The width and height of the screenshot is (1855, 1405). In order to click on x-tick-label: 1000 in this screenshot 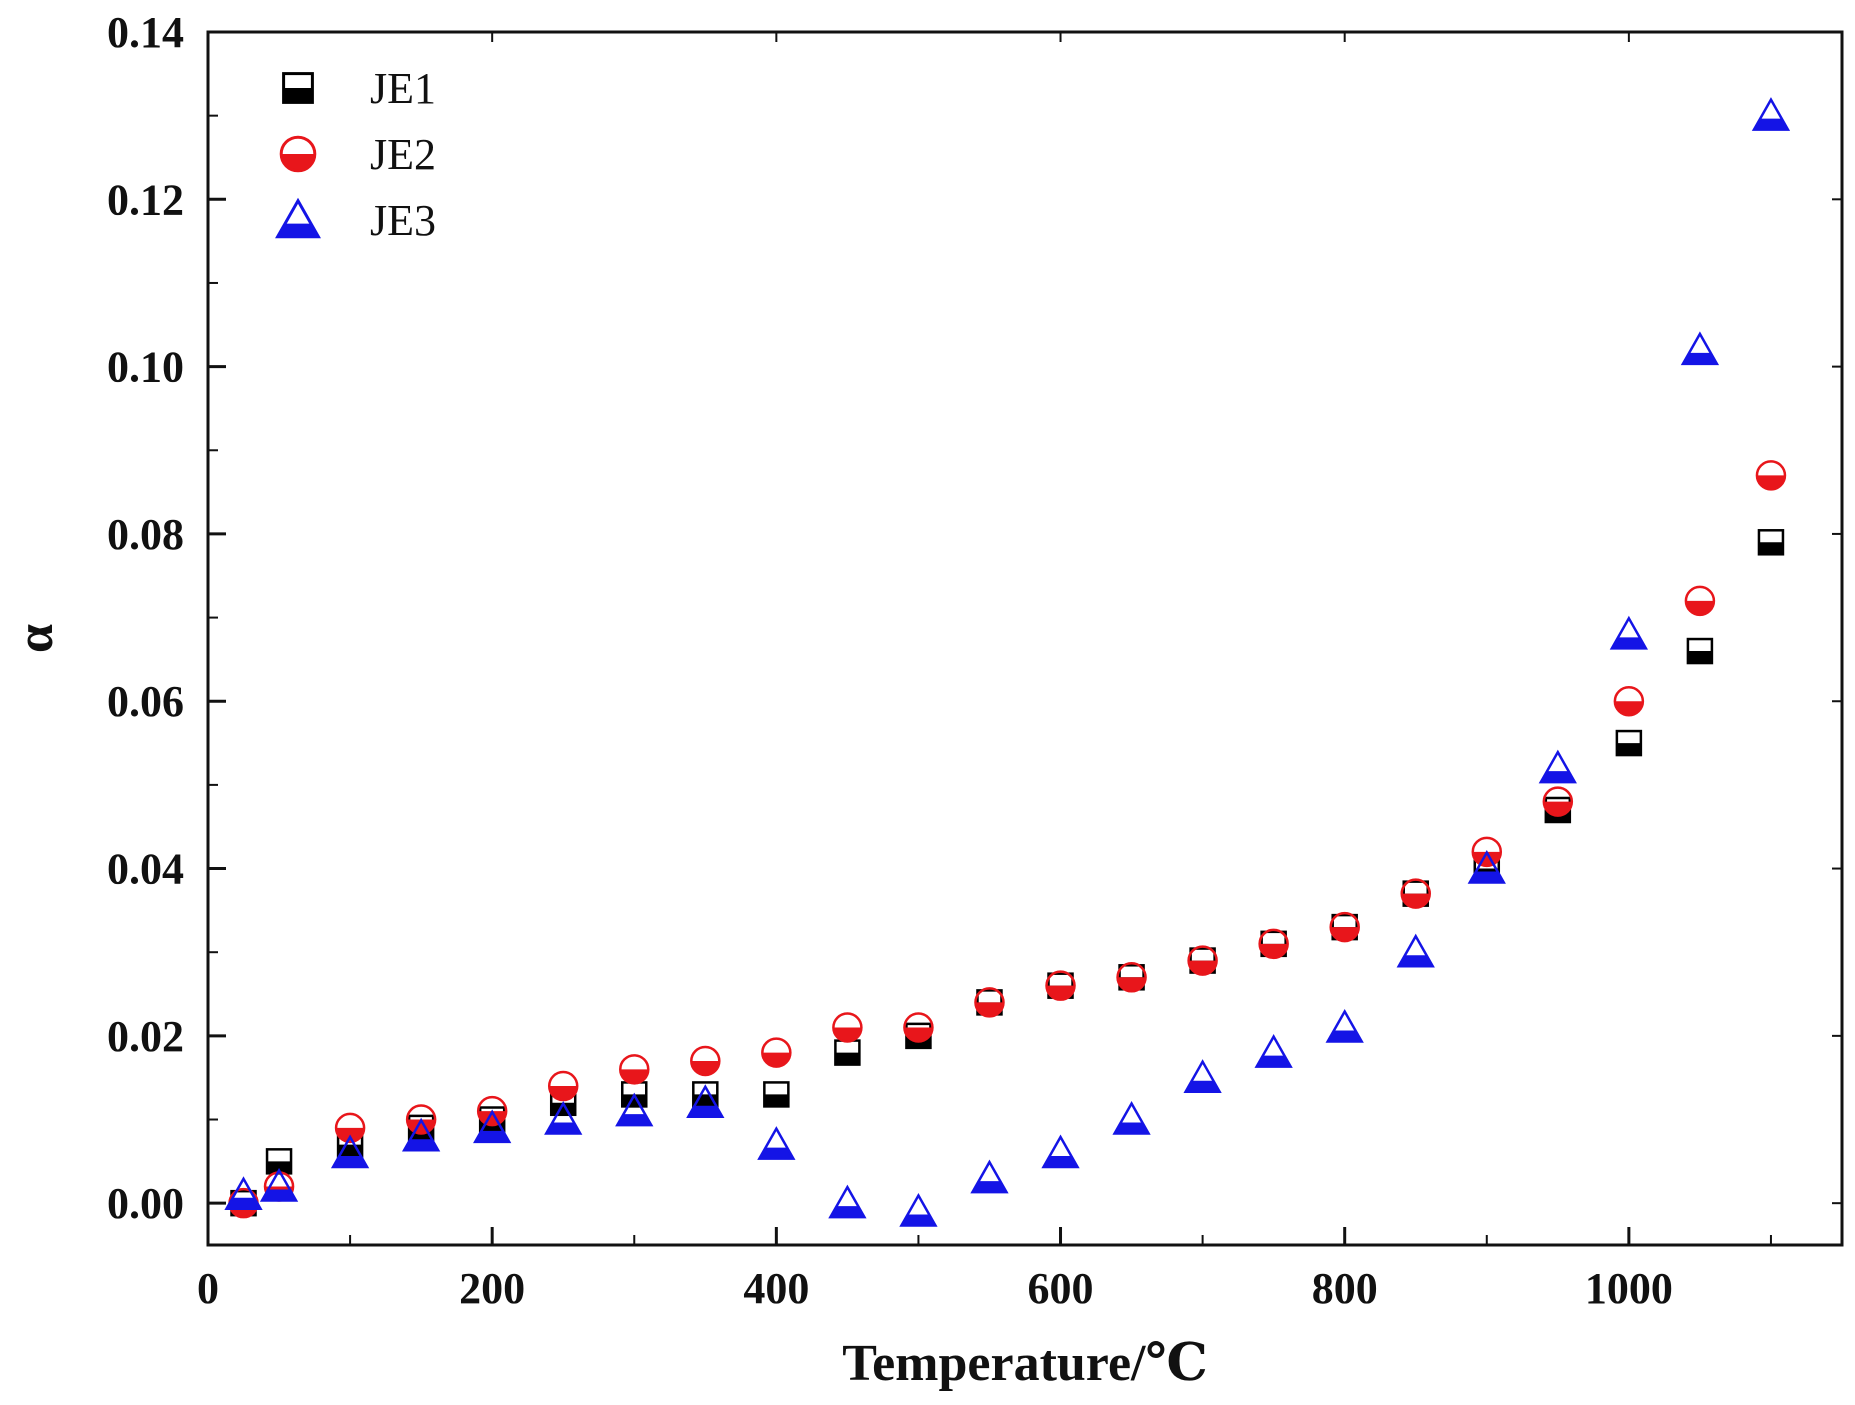, I will do `click(1629, 1288)`.